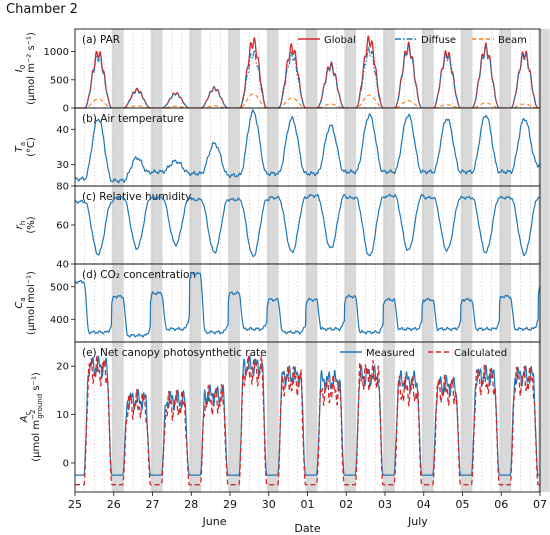 This screenshot has height=535, width=550. What do you see at coordinates (230, 504) in the screenshot?
I see `x-tick-label: 29` at bounding box center [230, 504].